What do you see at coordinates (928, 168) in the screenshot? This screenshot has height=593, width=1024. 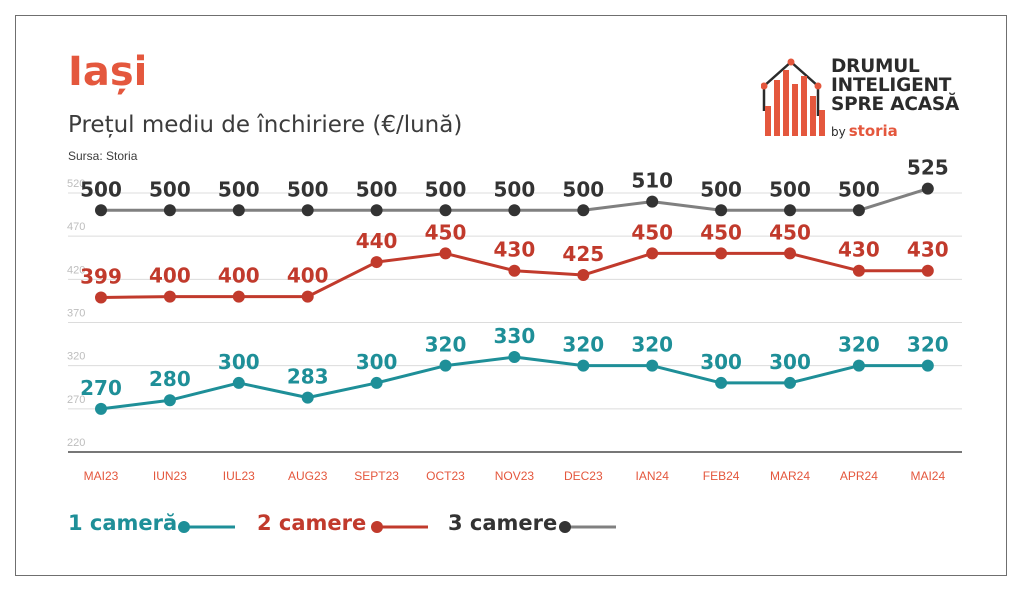 I see `series-3-camere-data-label: 525` at bounding box center [928, 168].